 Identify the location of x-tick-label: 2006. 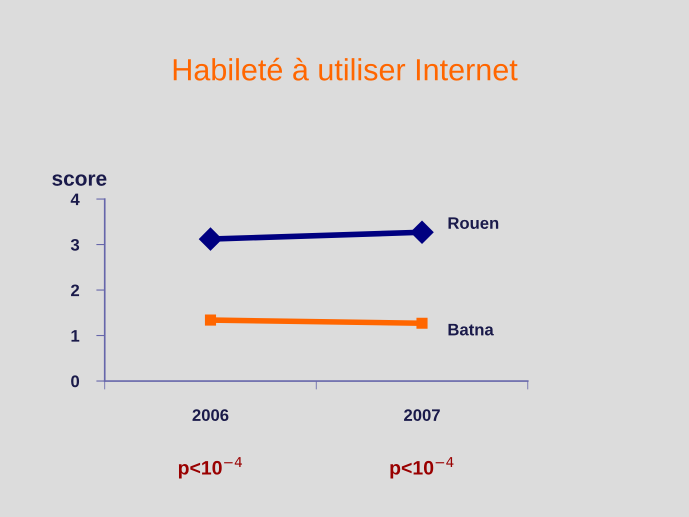
(210, 415).